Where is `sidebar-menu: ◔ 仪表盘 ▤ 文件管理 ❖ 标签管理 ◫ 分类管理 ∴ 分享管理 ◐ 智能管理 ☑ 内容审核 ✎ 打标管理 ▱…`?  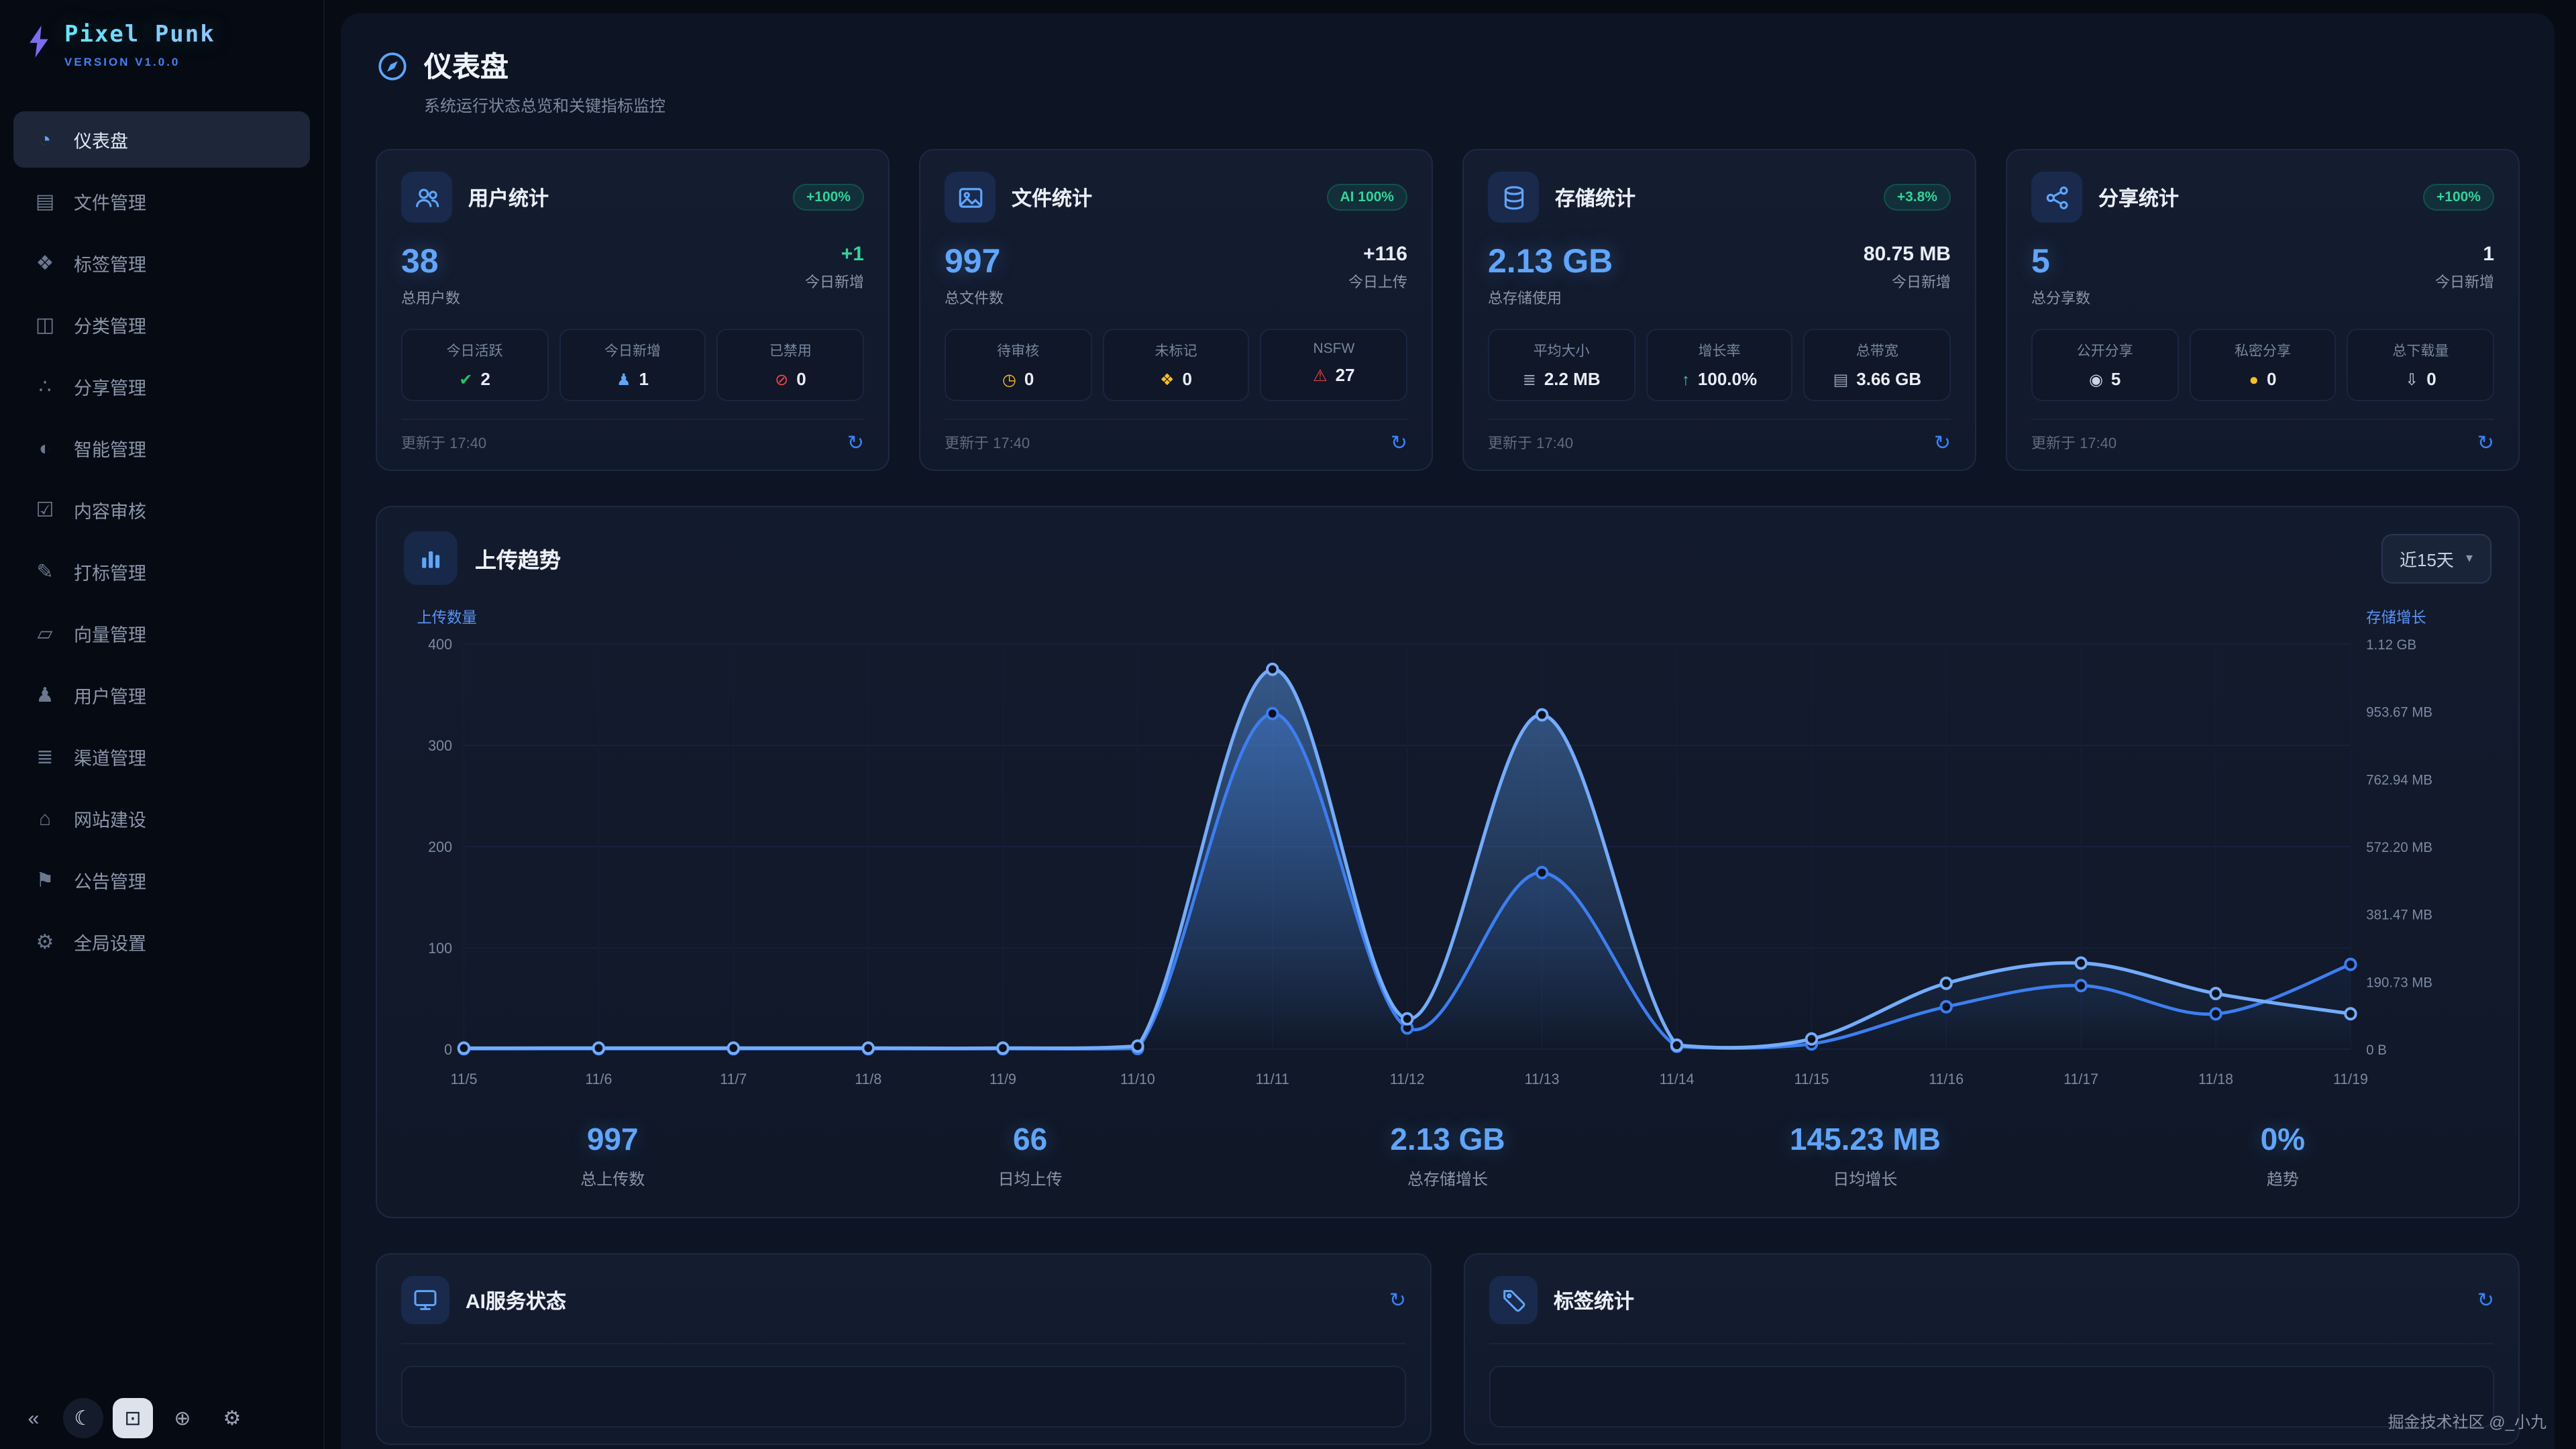 sidebar-menu: ◔ 仪表盘 ▤ 文件管理 ❖ 标签管理 ◫ 分类管理 ∴ 分享管理 ◐ 智能管理 ☑ 内容审核 ✎ 打标管理 ▱… is located at coordinates (161, 540).